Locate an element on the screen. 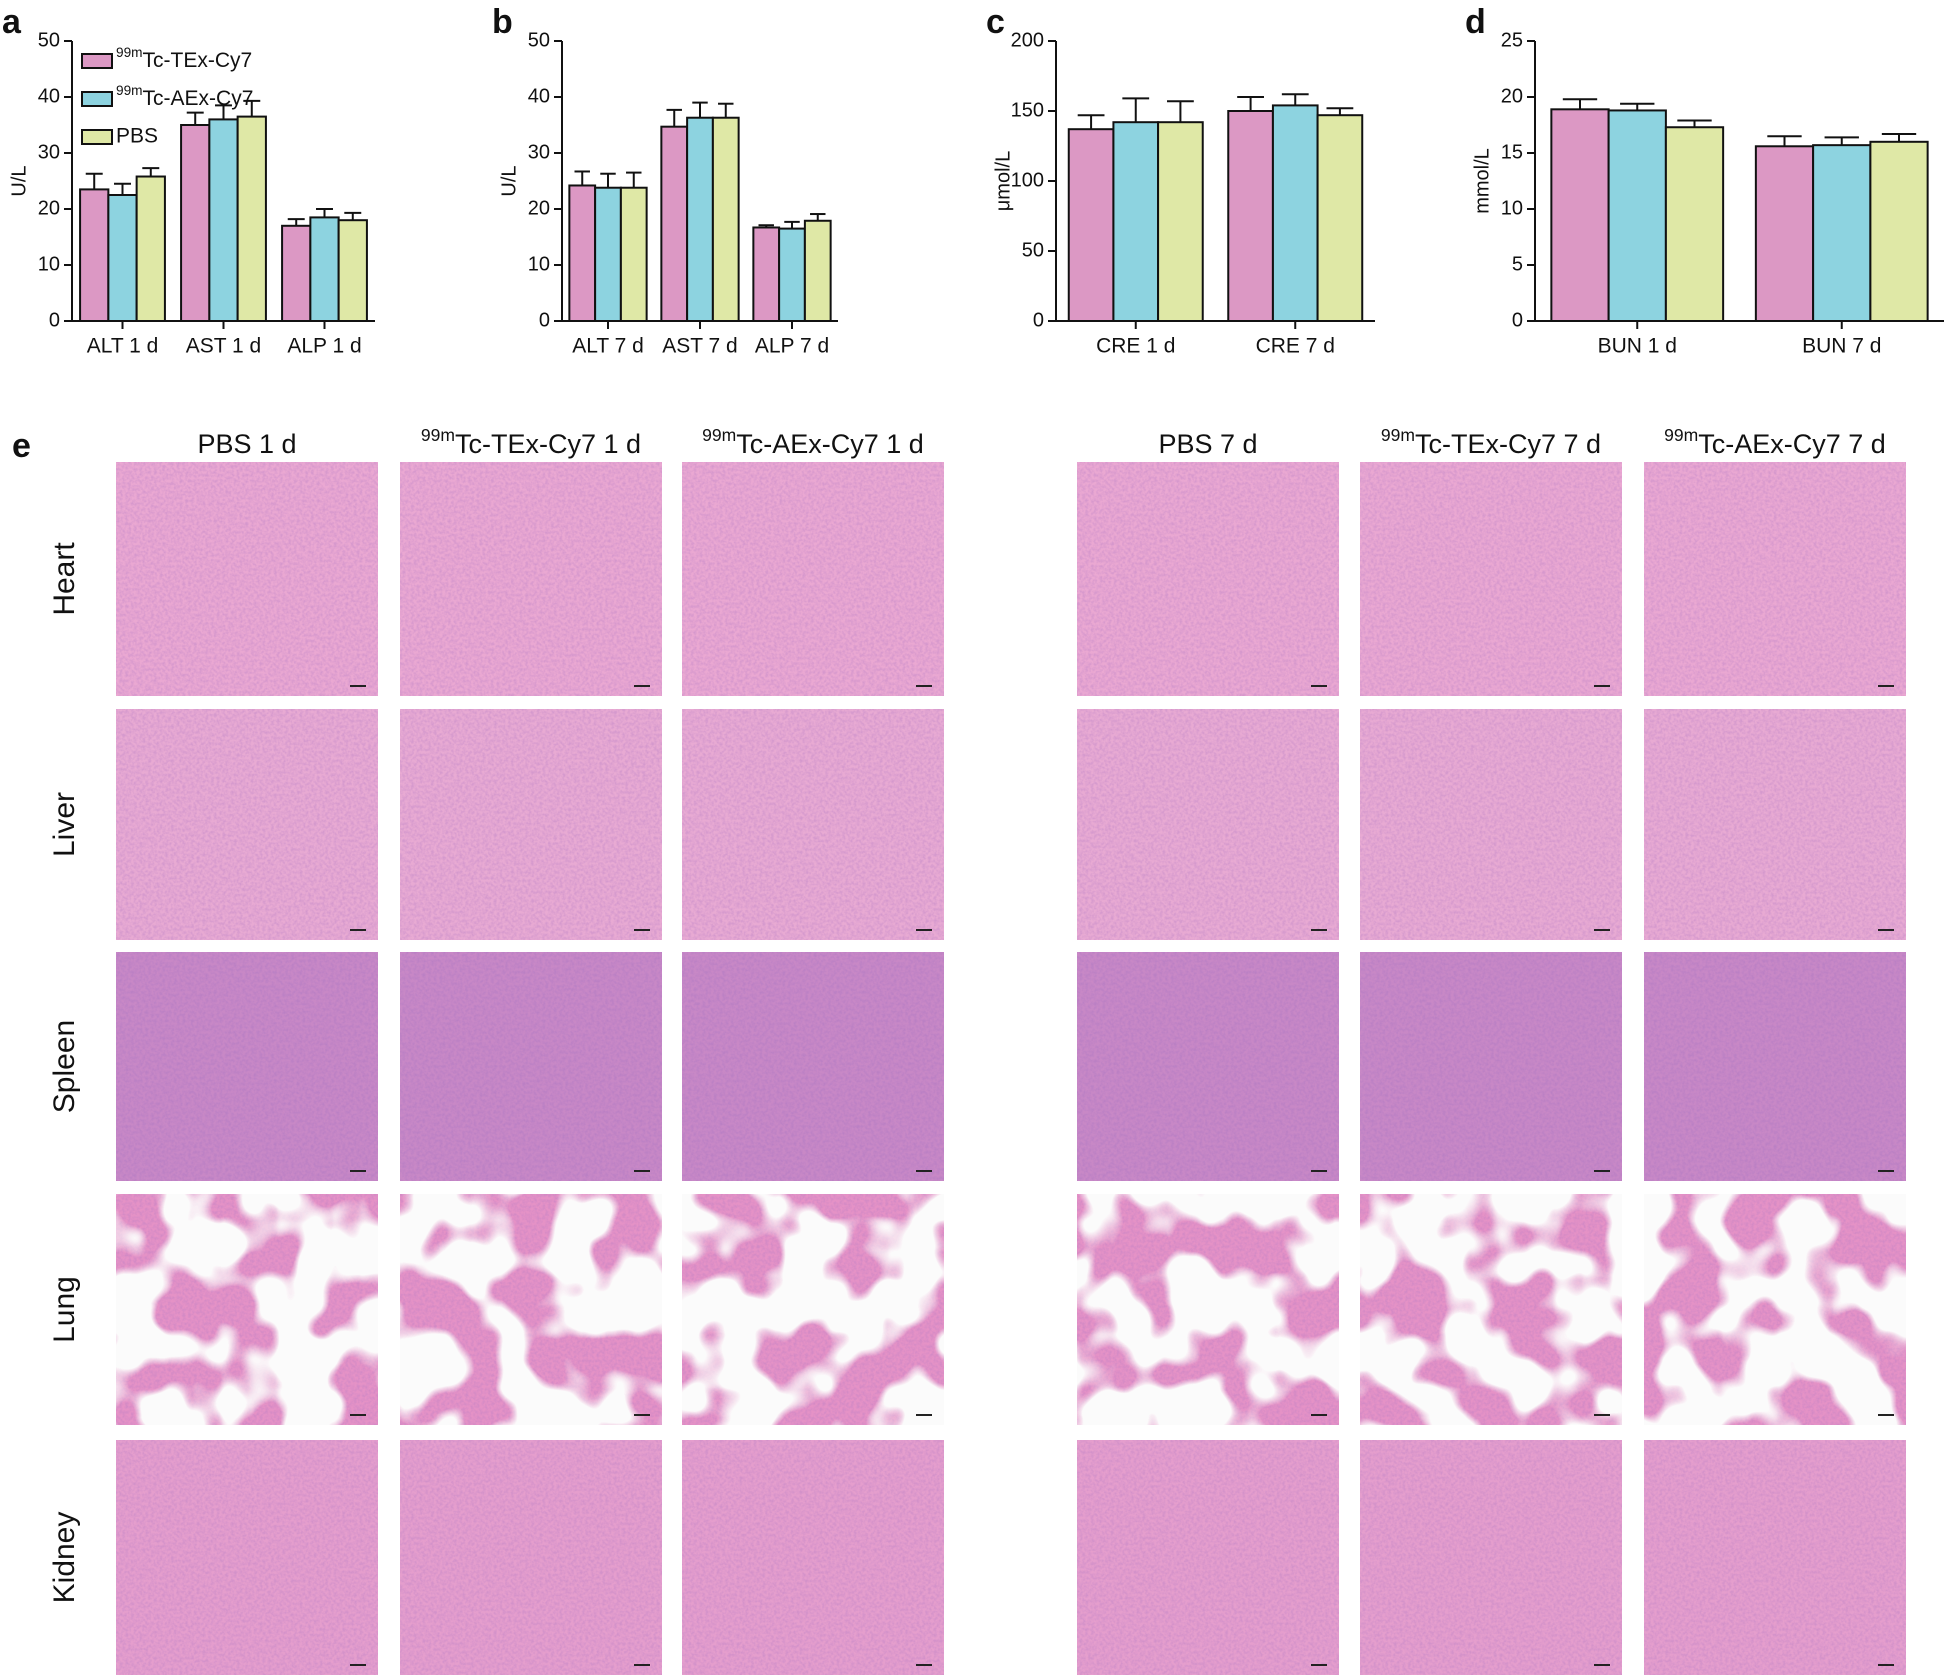  legend-label: 99mTc-AEx-Cy7 is located at coordinates (184, 96).